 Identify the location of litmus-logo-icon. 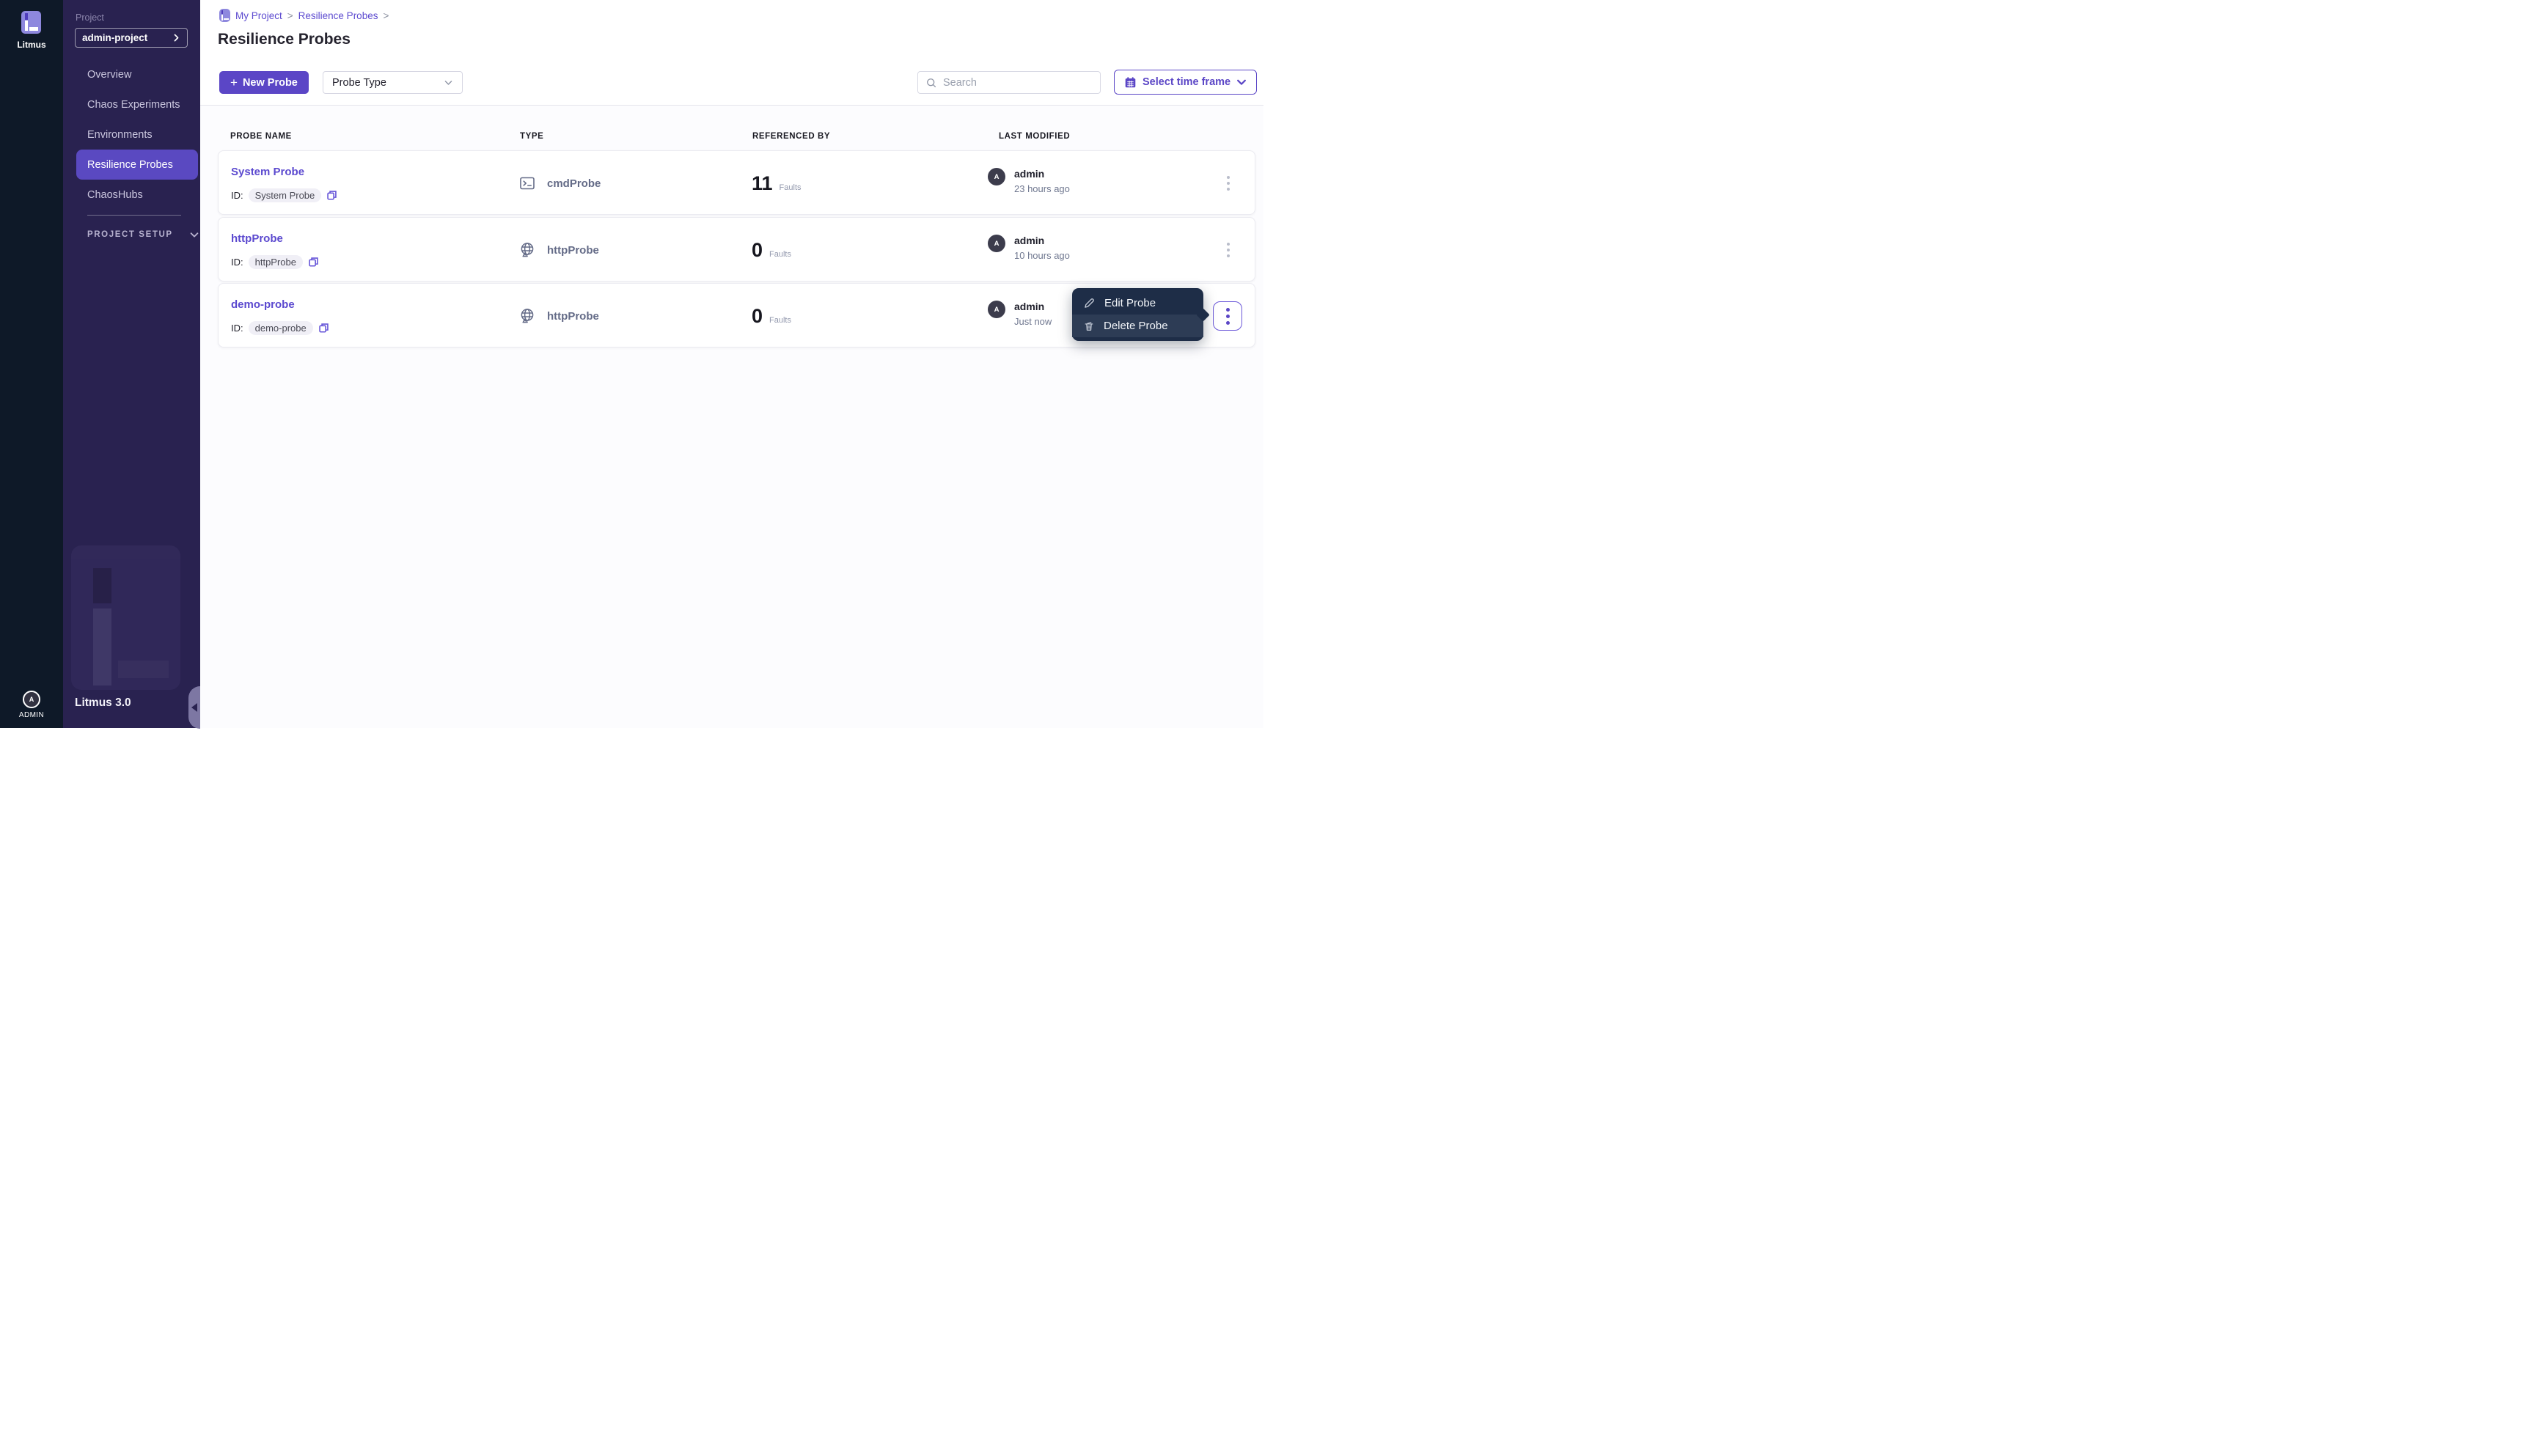
(31, 22).